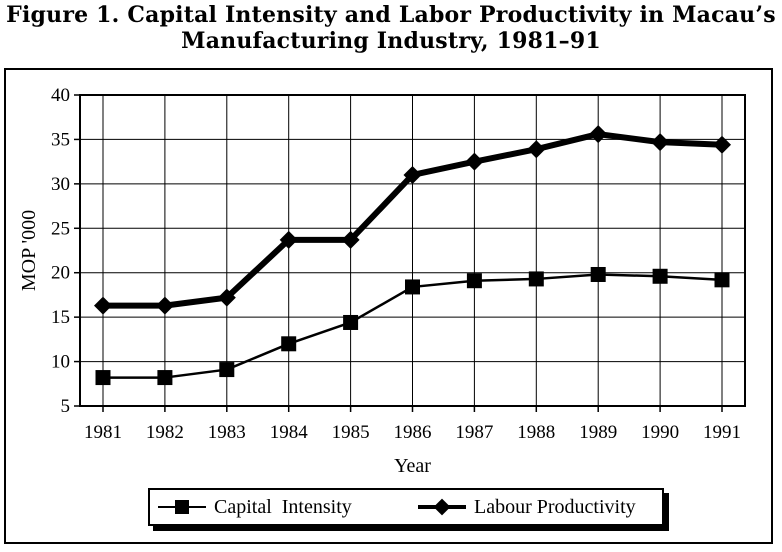 The height and width of the screenshot is (552, 782). I want to click on y-tick-label: 40, so click(60, 95).